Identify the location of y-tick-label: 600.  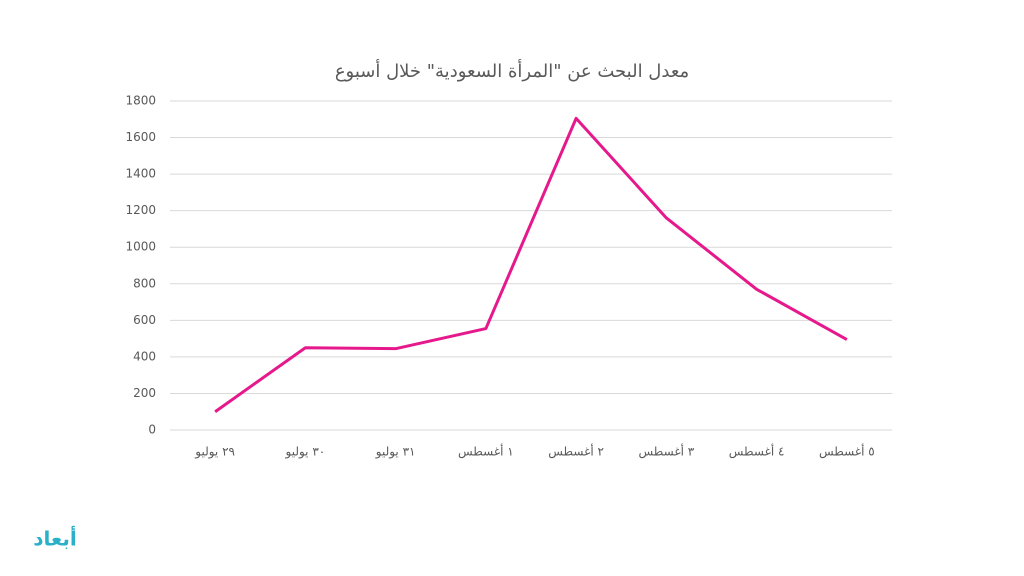
(144, 320).